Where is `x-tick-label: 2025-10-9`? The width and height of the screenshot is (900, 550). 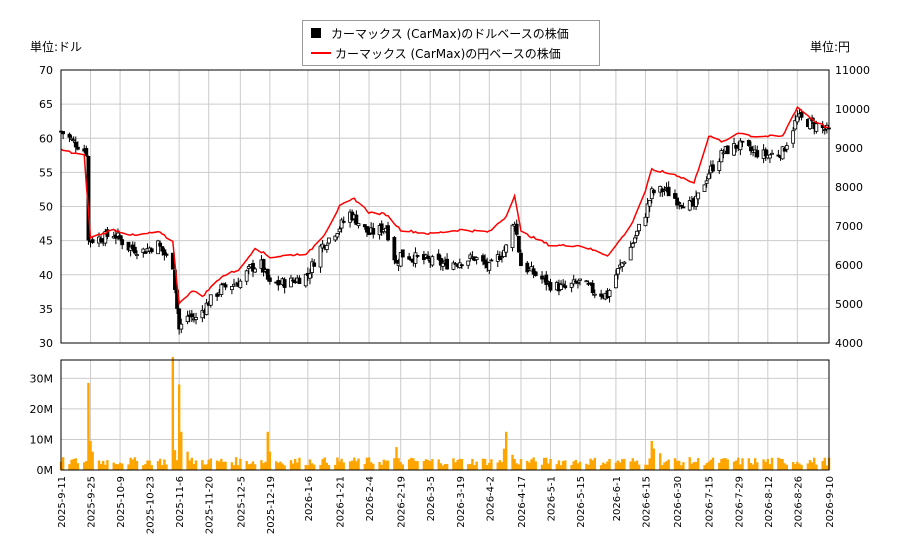
x-tick-label: 2025-10-9 is located at coordinates (121, 502).